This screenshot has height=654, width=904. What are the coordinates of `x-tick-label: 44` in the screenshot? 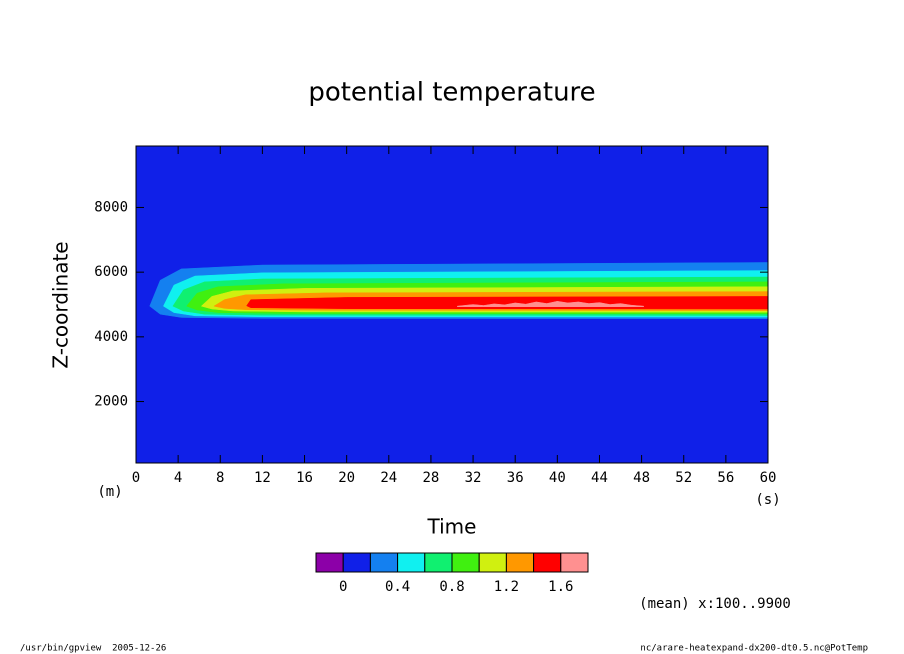 It's located at (599, 478).